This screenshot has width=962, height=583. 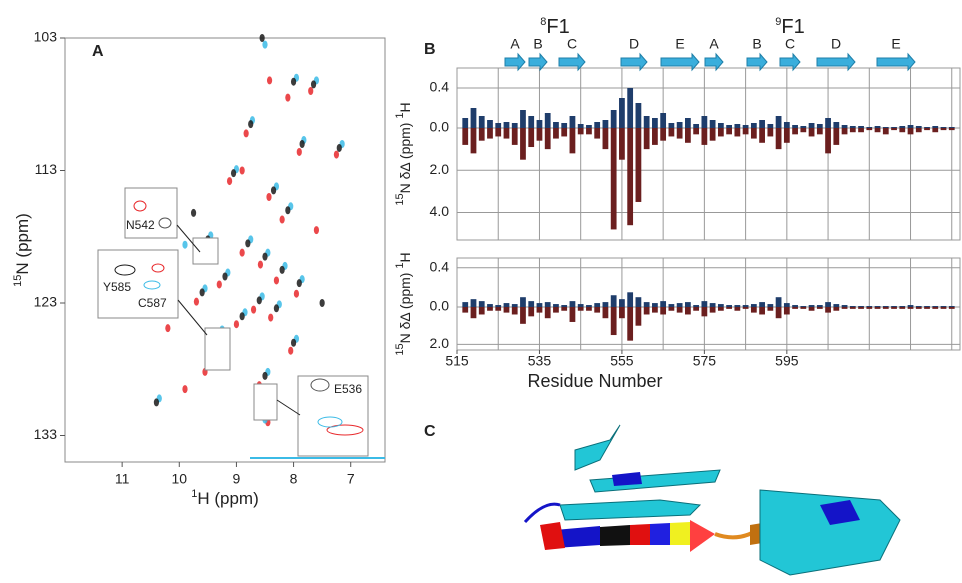 I want to click on inset-box, so click(x=205, y=251).